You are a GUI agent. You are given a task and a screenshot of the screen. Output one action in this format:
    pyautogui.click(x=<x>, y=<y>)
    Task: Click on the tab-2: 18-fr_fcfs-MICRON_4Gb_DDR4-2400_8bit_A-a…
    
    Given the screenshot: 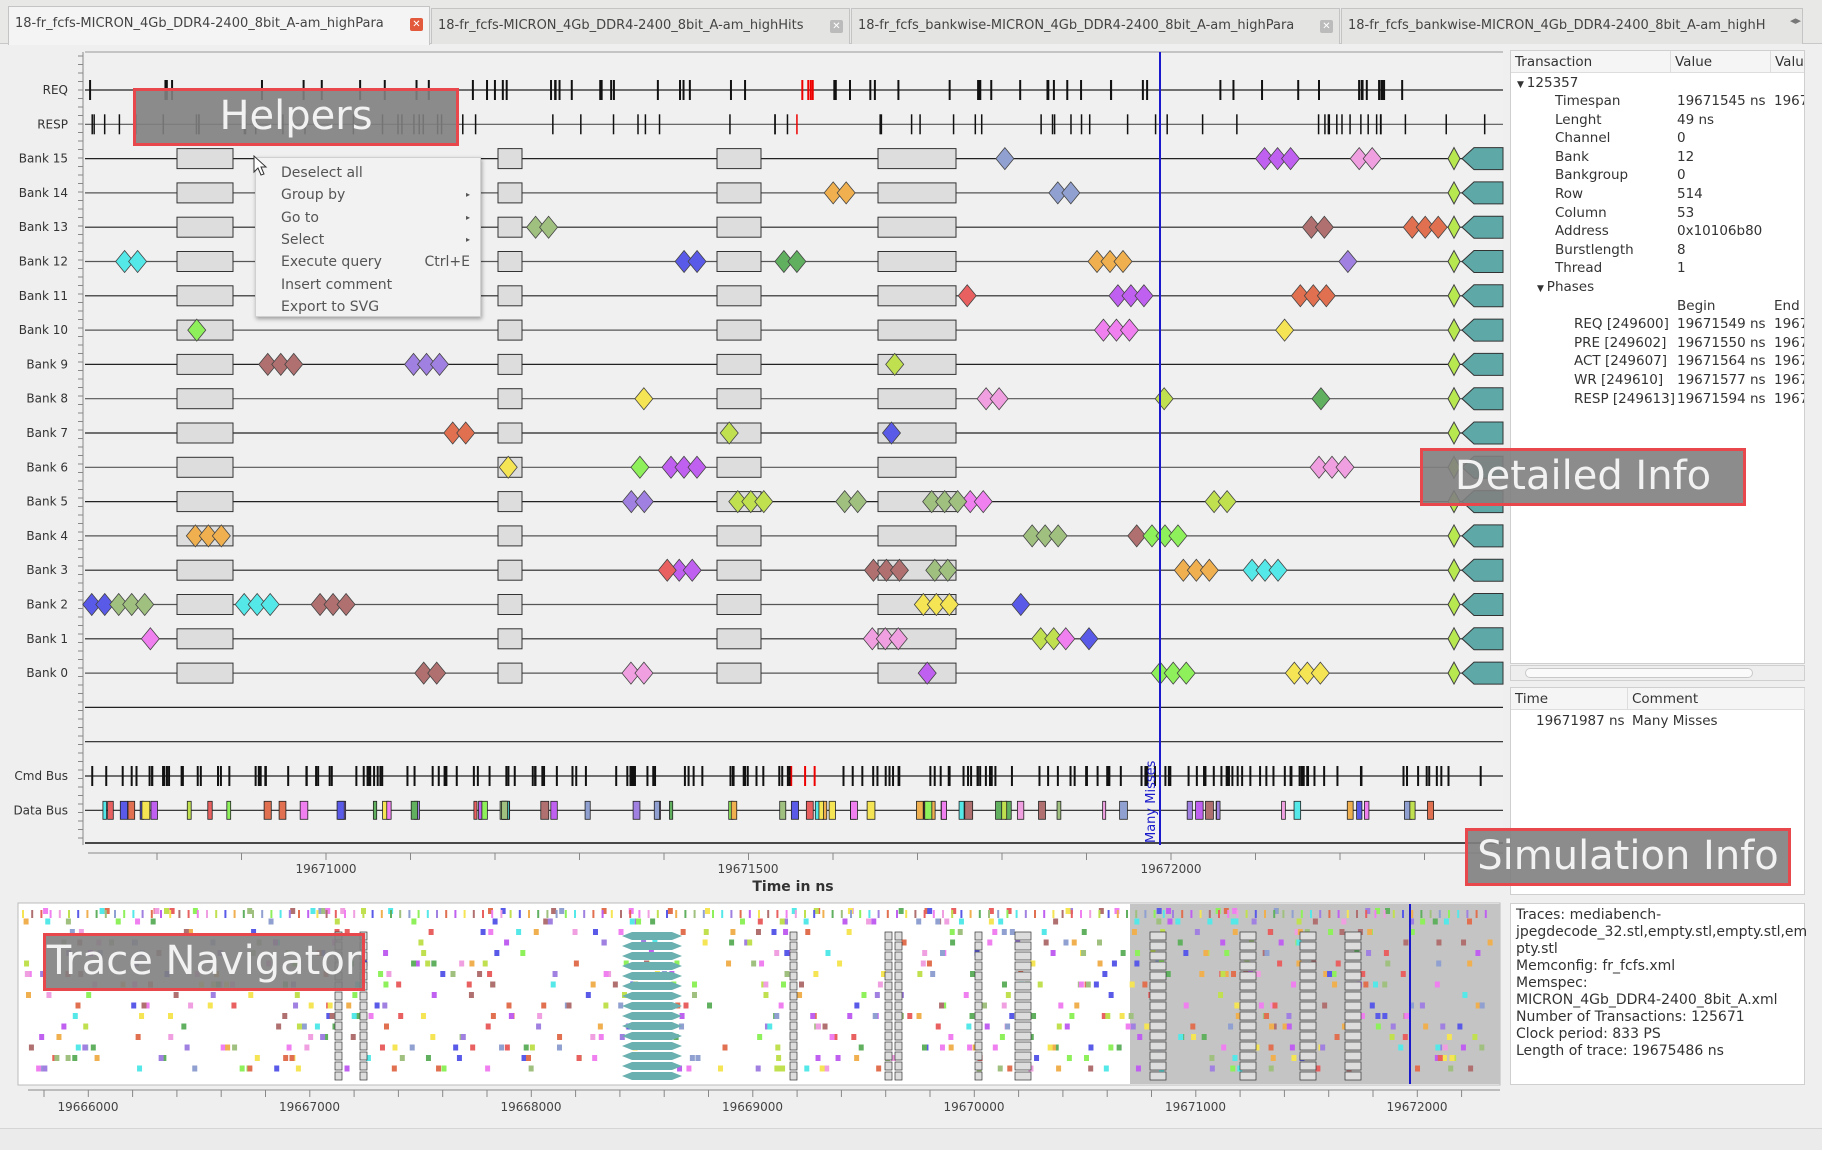 What is the action you would take?
    pyautogui.click(x=640, y=26)
    